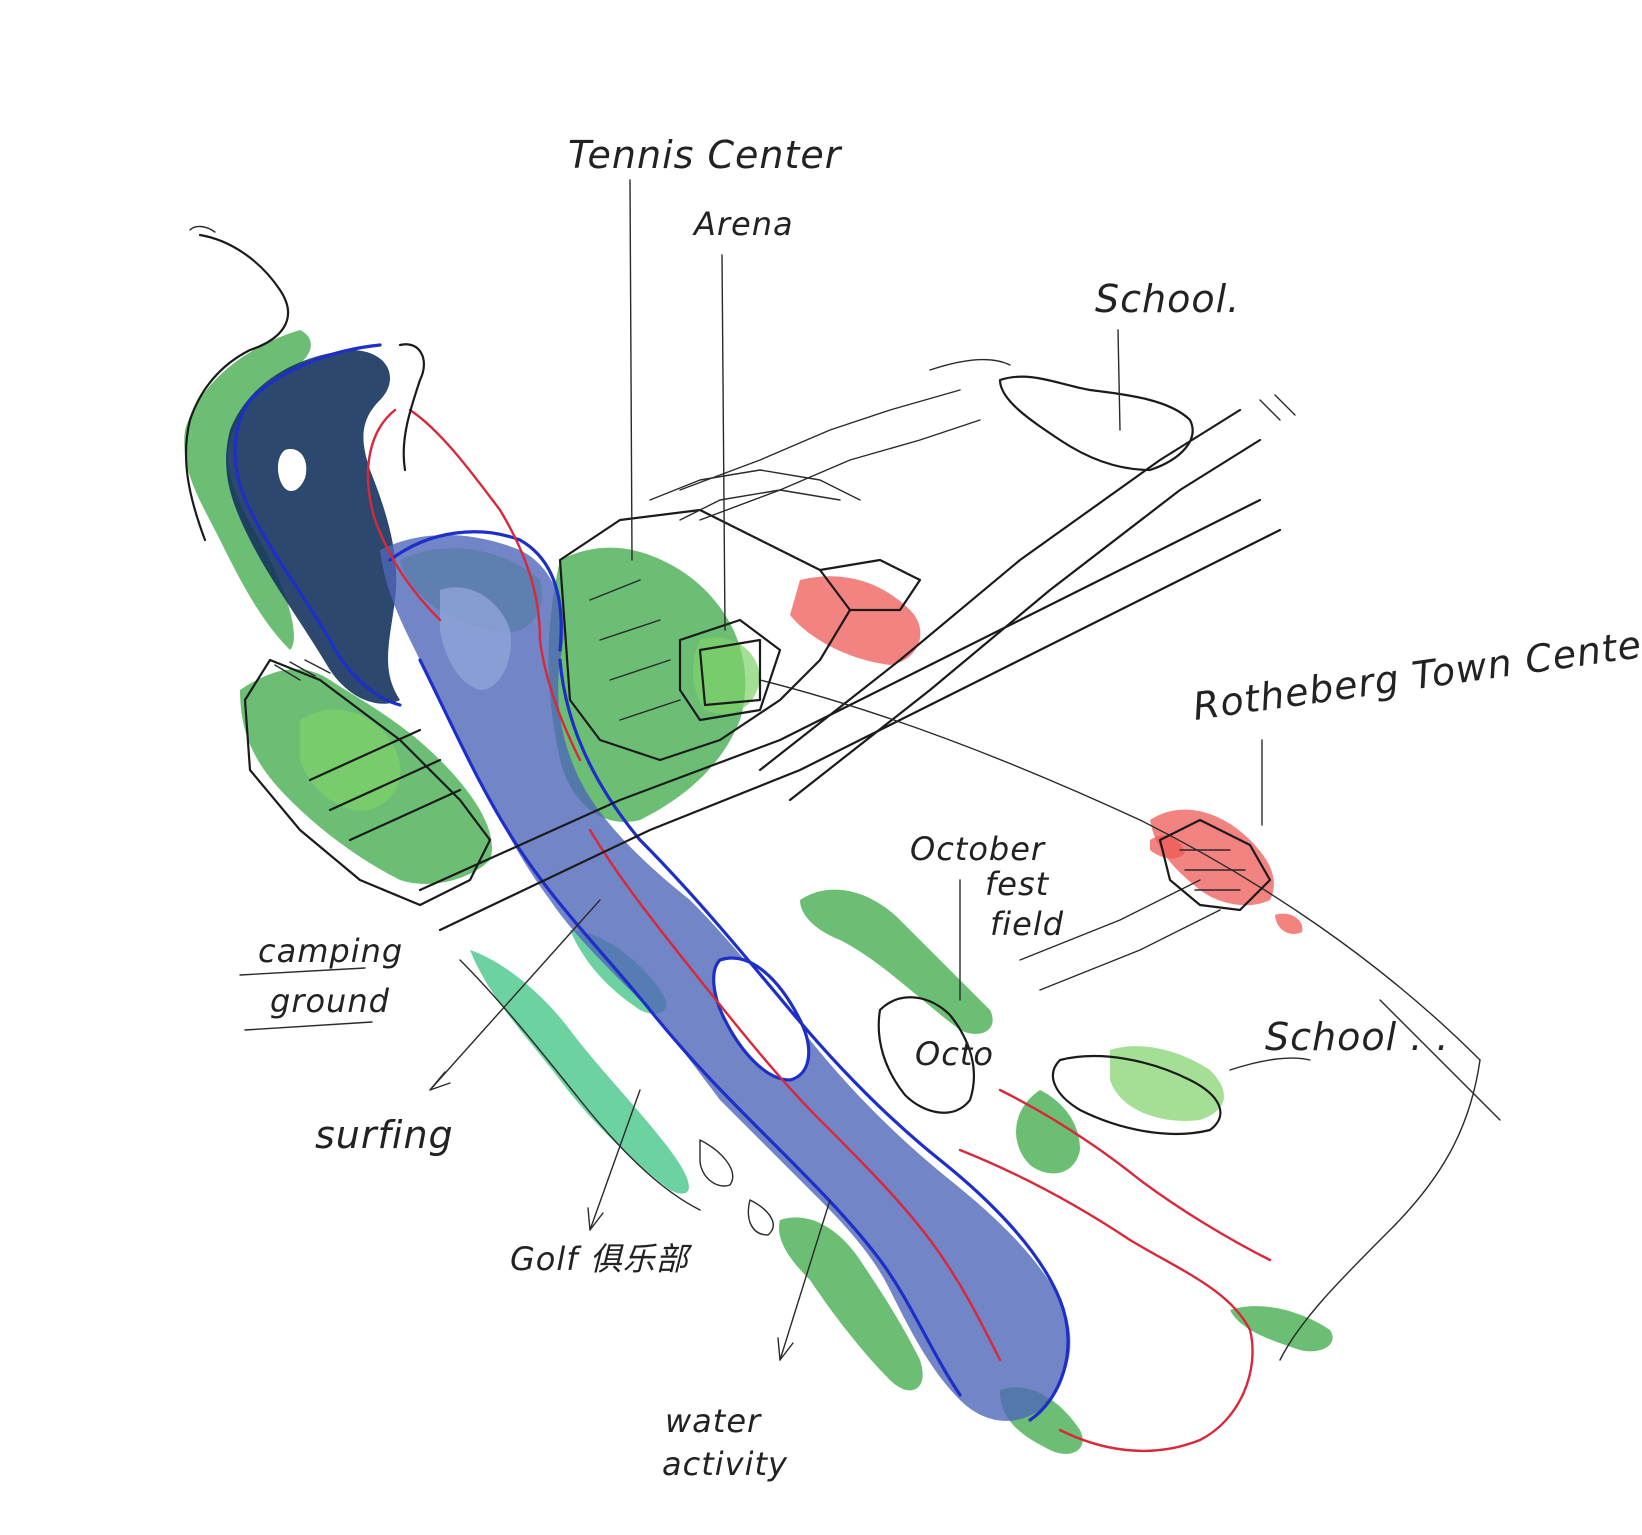  What do you see at coordinates (743, 224) in the screenshot?
I see `label-arena: Arena` at bounding box center [743, 224].